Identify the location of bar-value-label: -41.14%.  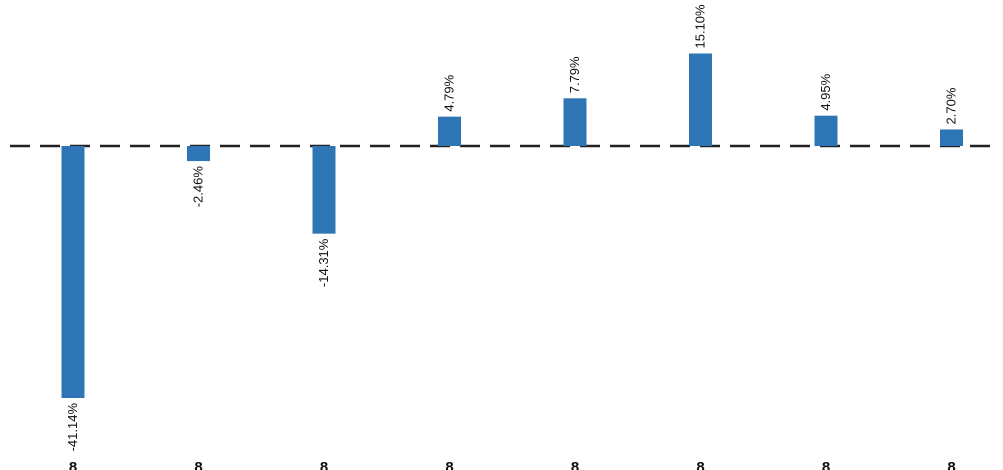
(72, 427).